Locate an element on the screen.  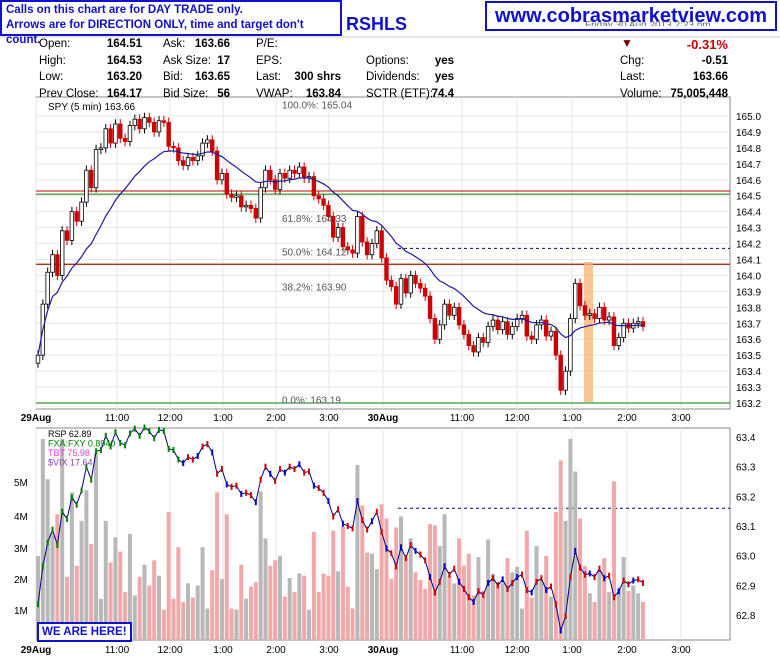
time-axis-tick: 3:00 is located at coordinates (681, 650).